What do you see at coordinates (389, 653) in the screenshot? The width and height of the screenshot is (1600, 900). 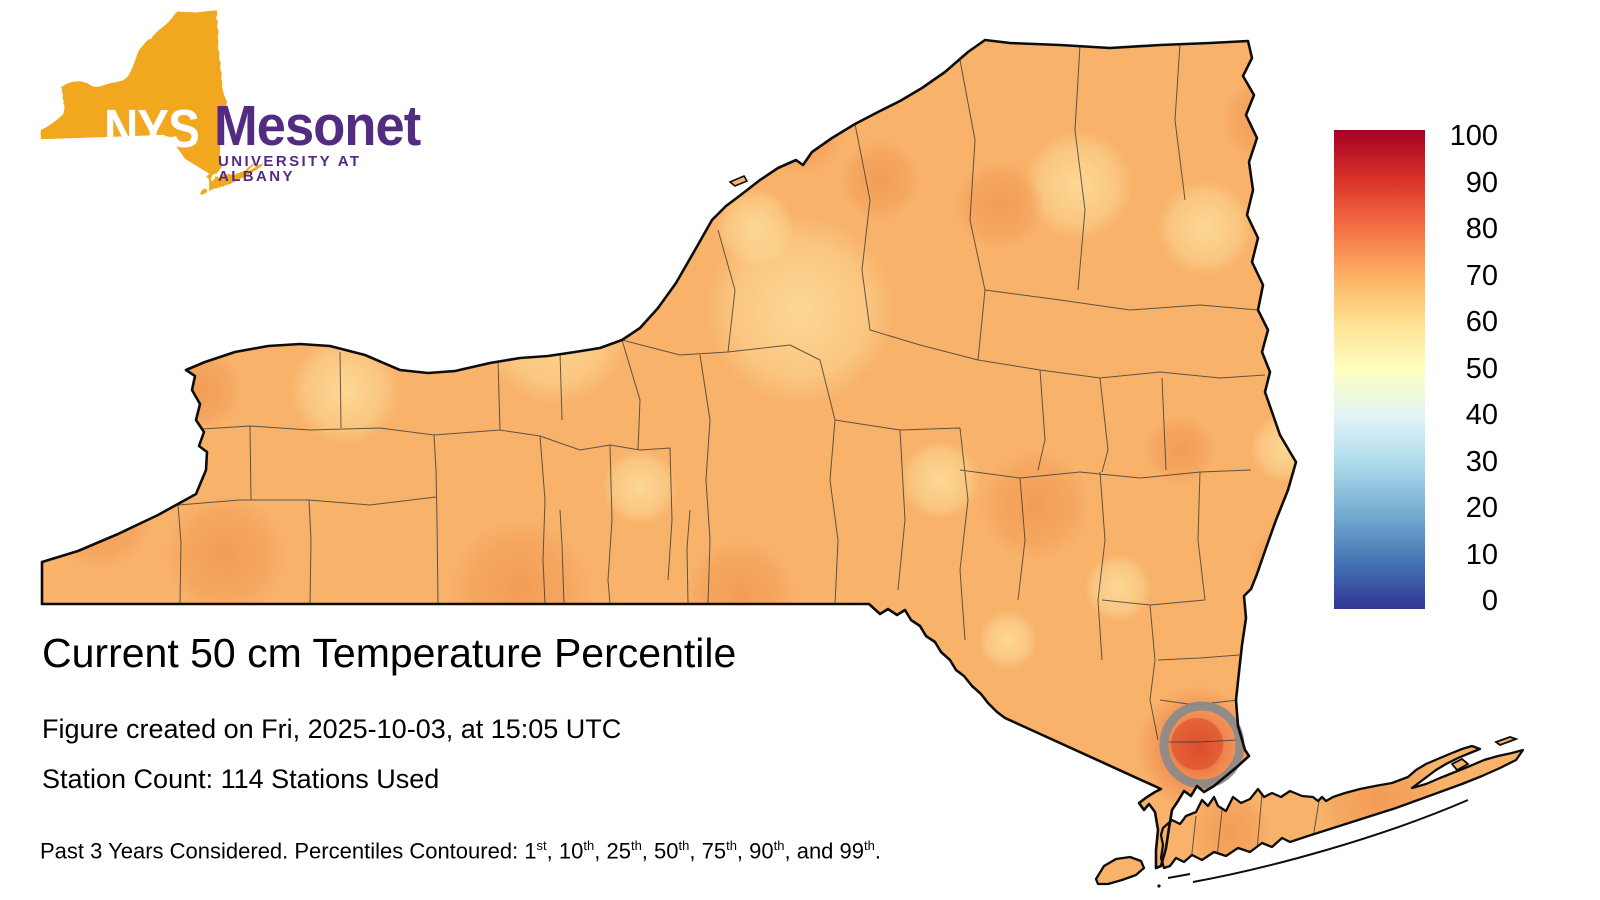 I see `figure-title: Current 50 cm Temperature Percentile` at bounding box center [389, 653].